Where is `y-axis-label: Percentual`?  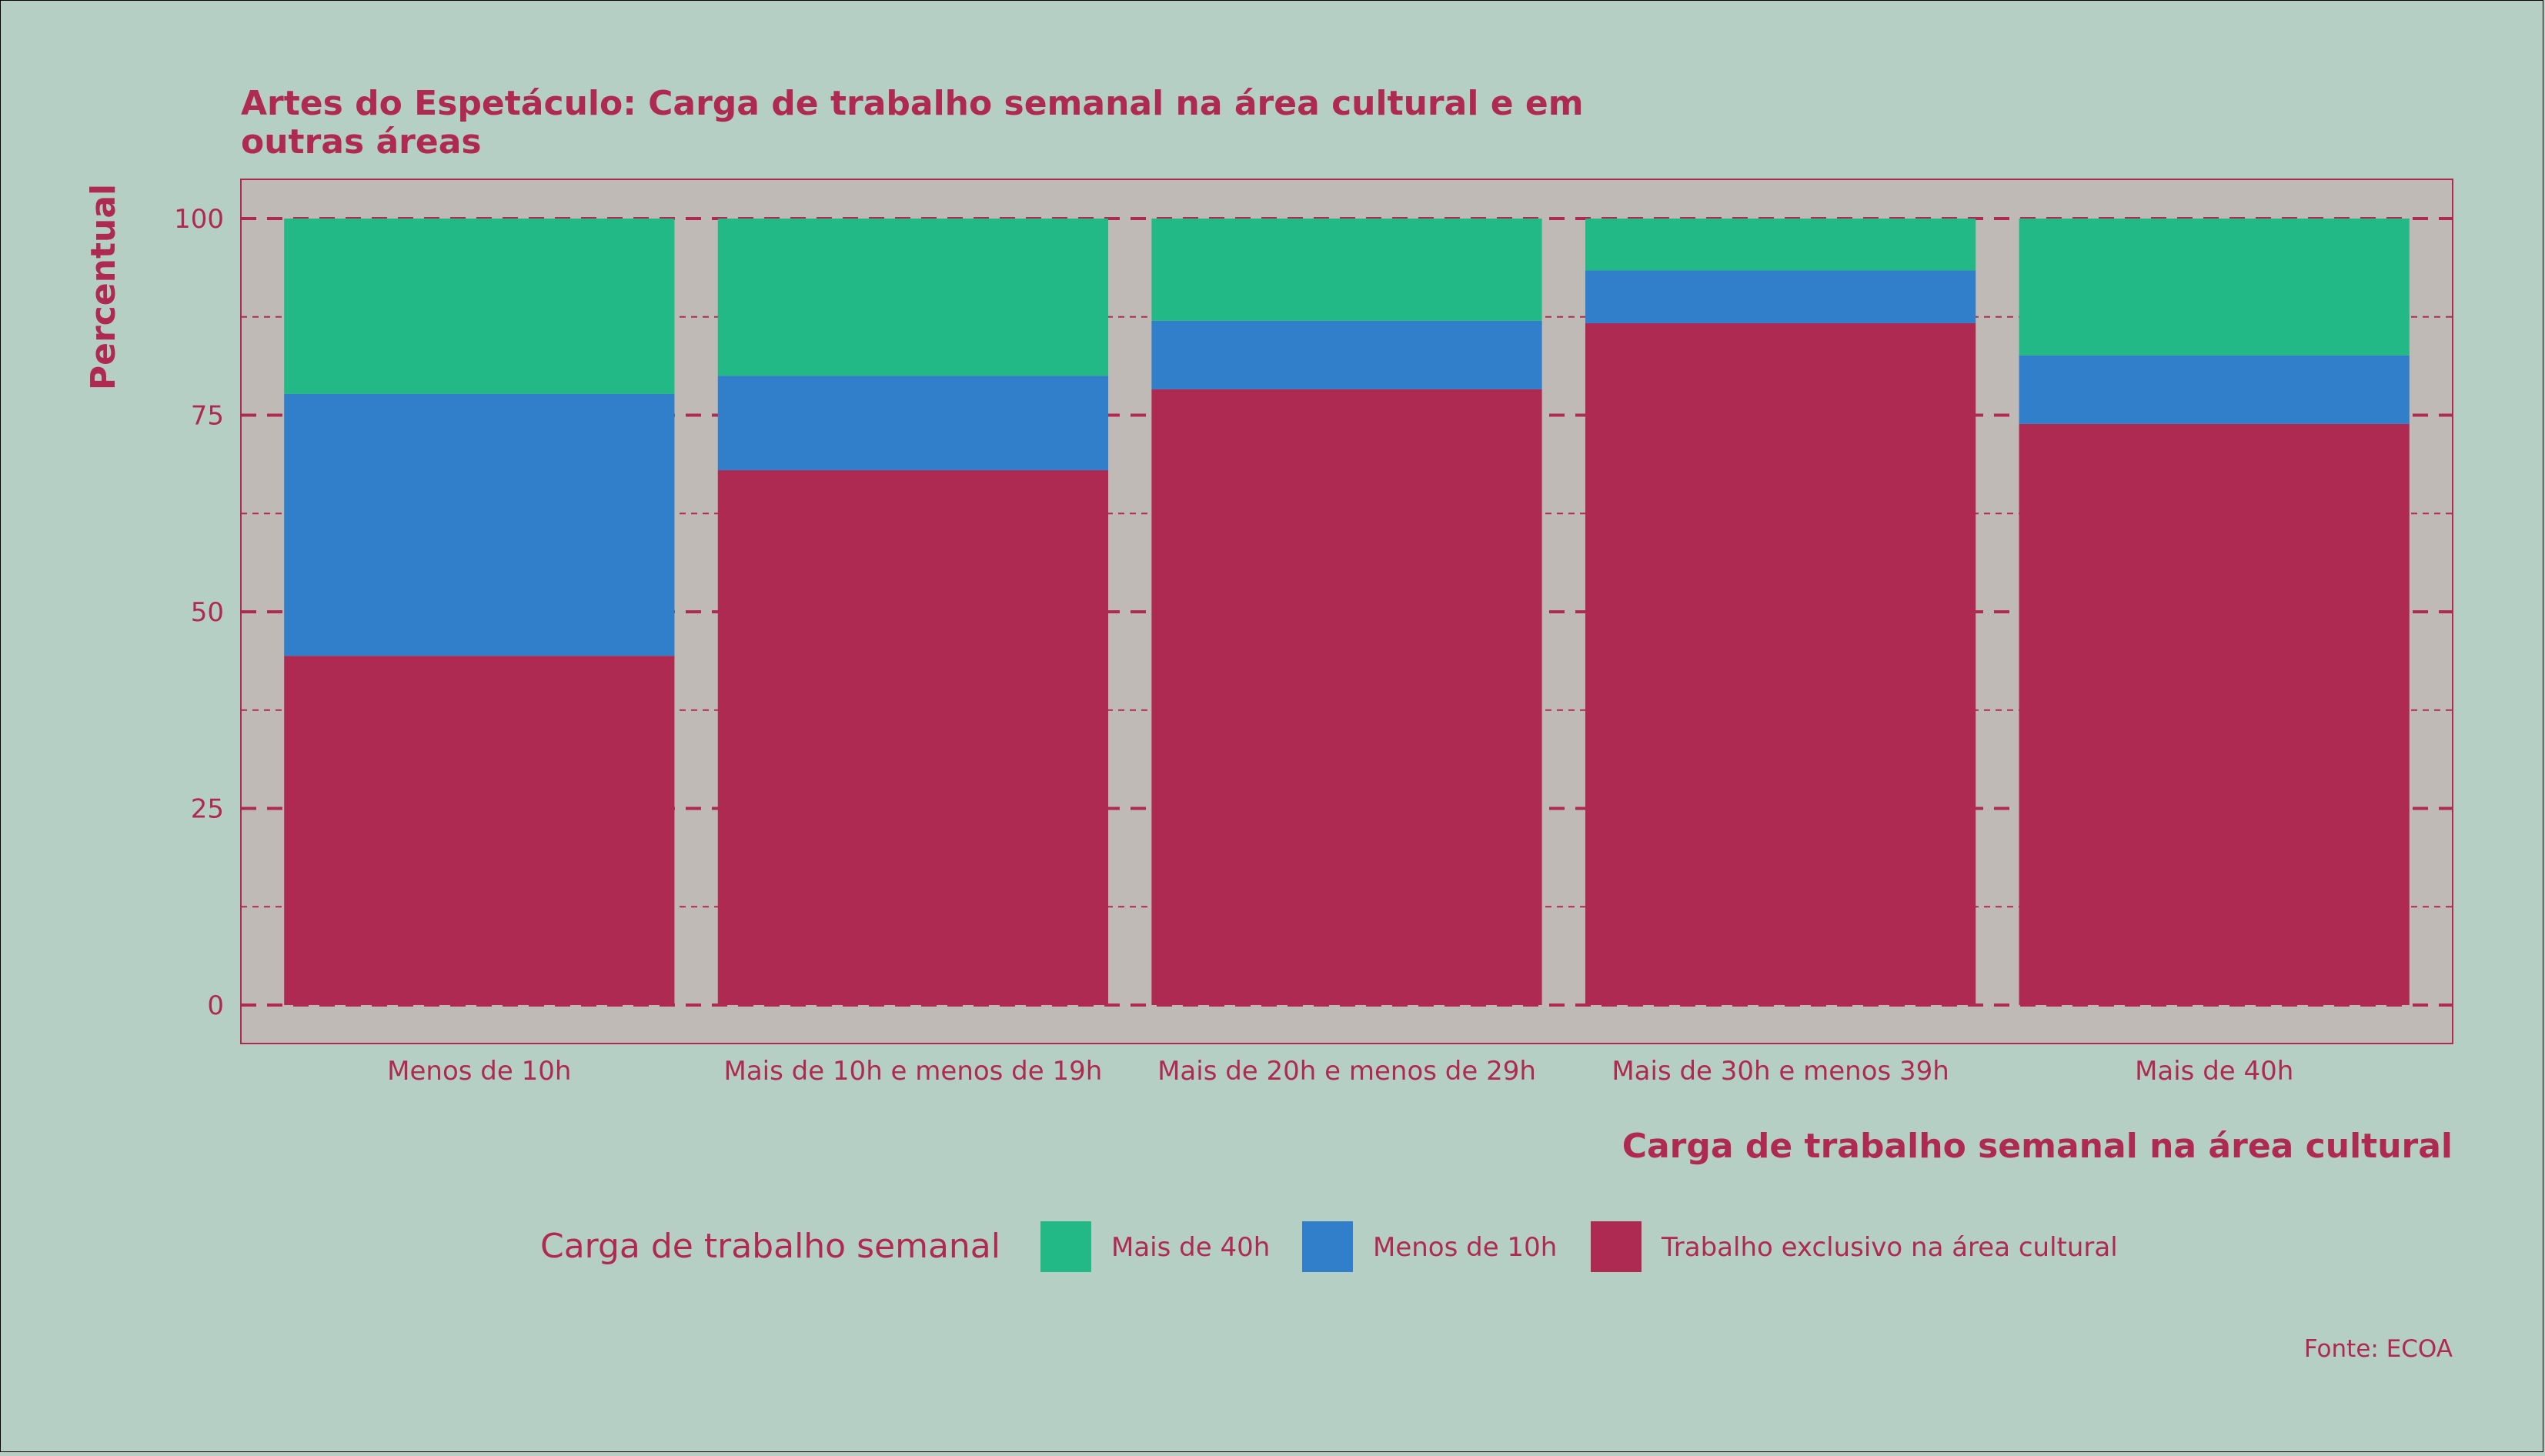 y-axis-label: Percentual is located at coordinates (104, 287).